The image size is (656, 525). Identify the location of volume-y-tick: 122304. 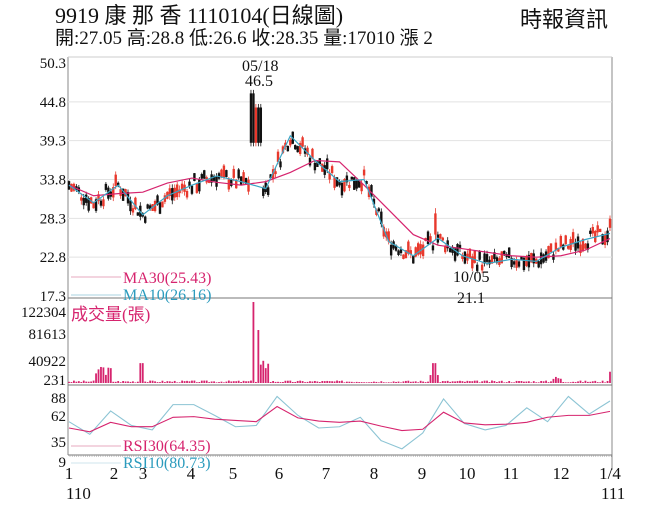
(44, 313).